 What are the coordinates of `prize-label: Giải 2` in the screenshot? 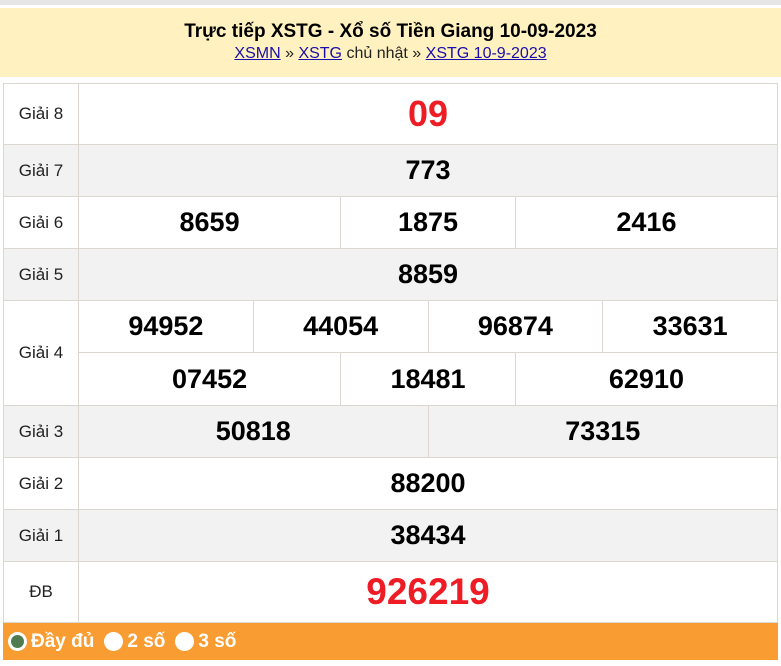 It's located at (41, 483).